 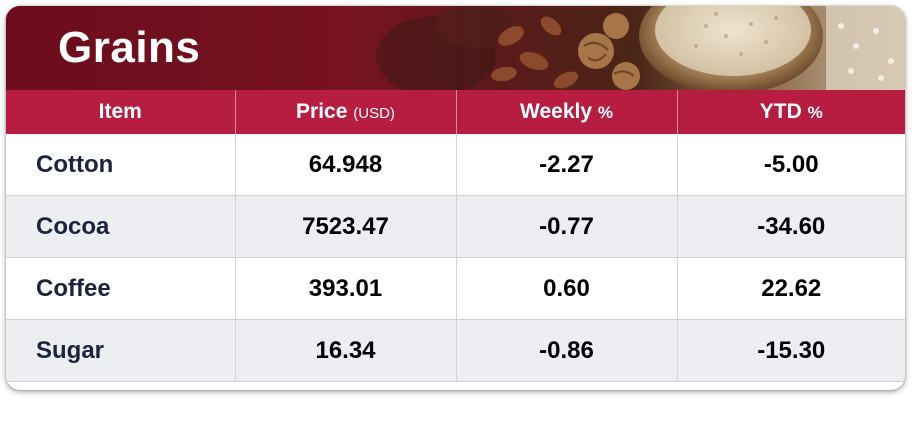 What do you see at coordinates (815, 112) in the screenshot?
I see `column-header-ytd-unit: %` at bounding box center [815, 112].